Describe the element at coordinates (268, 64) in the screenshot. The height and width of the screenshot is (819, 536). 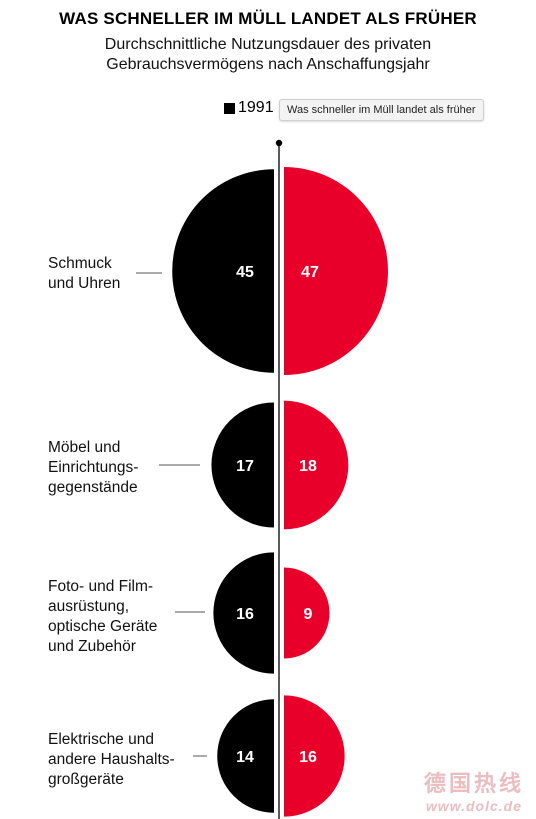
I see `subtitle-line-2: Gebrauchsvermögens nach Anschaffungsjahr` at that location.